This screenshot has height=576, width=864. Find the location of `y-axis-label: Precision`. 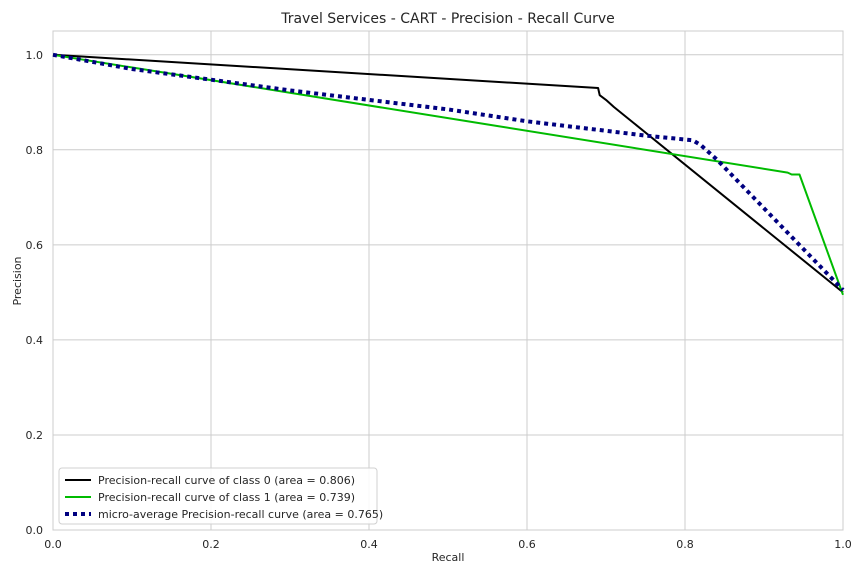

y-axis-label: Precision is located at coordinates (17, 280).